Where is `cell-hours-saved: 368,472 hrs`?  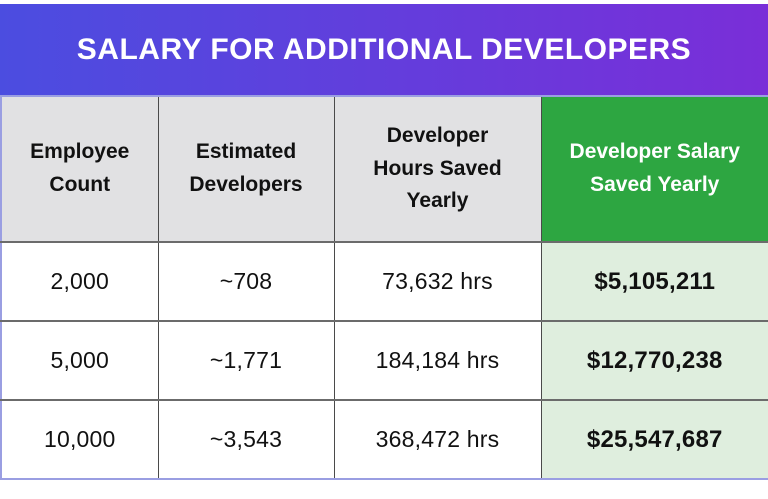
cell-hours-saved: 368,472 hrs is located at coordinates (437, 439).